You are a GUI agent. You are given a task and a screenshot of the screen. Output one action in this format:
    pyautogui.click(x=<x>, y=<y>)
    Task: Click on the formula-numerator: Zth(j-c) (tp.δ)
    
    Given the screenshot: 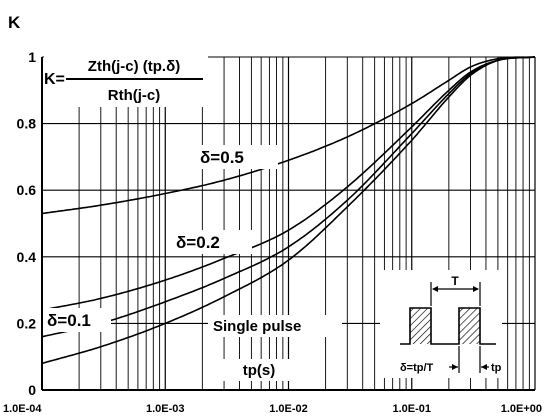 What is the action you would take?
    pyautogui.click(x=134, y=66)
    